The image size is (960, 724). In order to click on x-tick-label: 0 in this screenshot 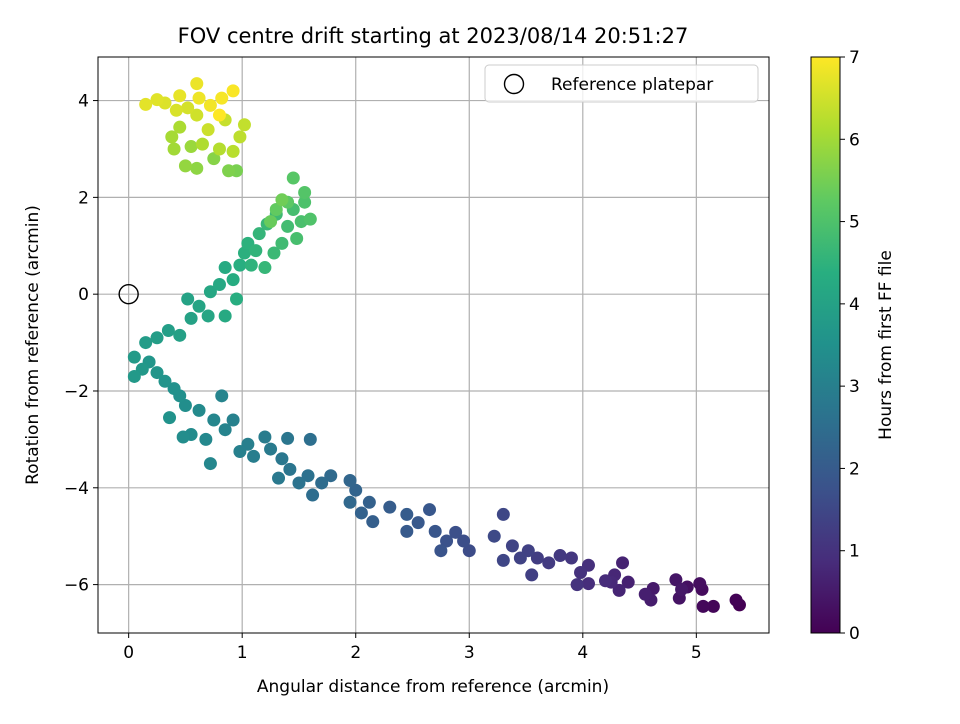, I will do `click(128, 653)`.